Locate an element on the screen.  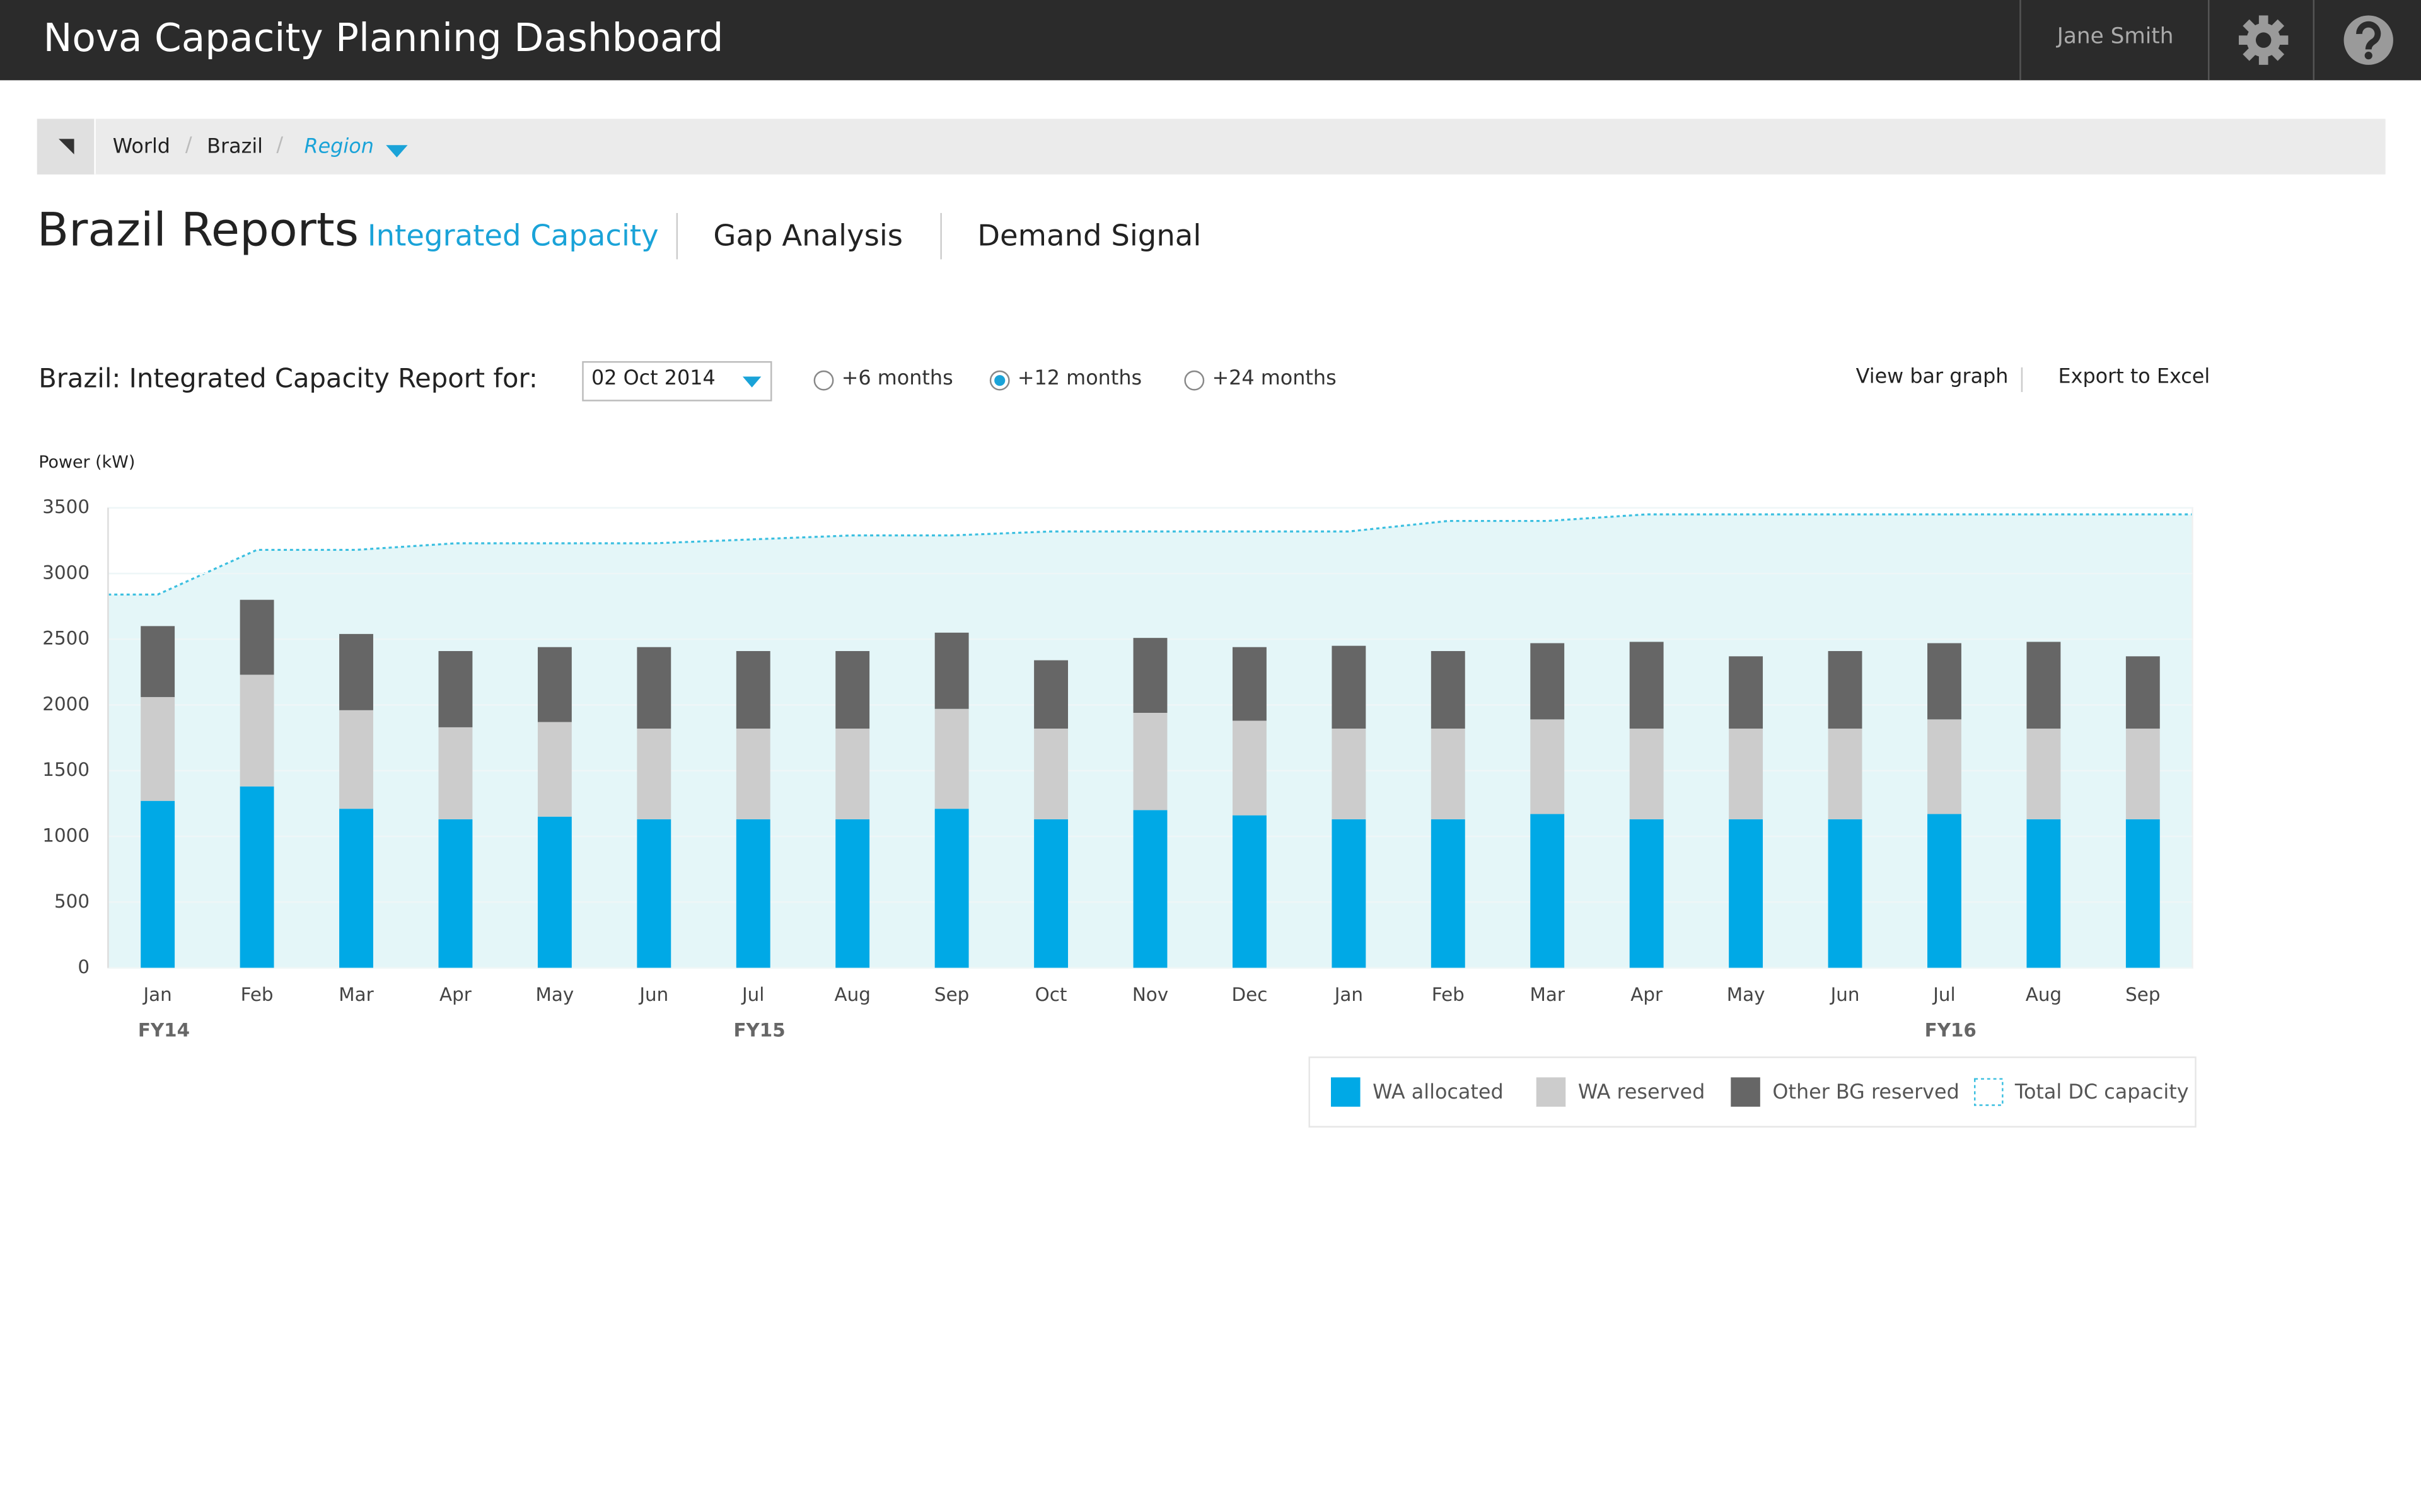
action-link: Export to Excel is located at coordinates (2134, 378).